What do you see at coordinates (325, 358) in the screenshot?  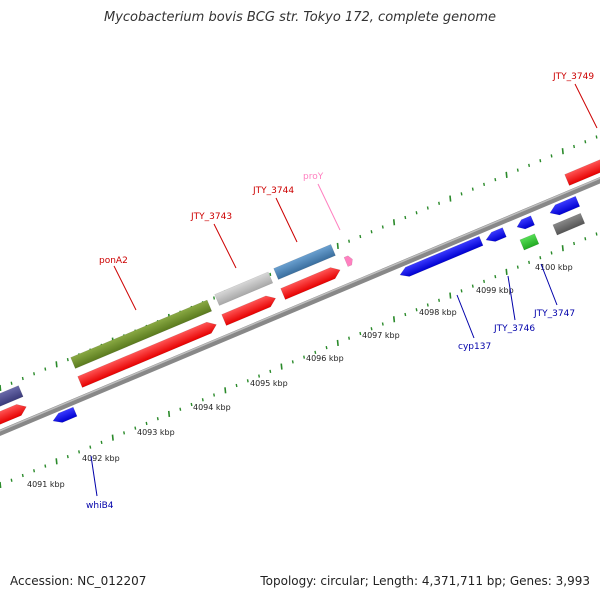 I see `scale-label-4096: 4096 kbp` at bounding box center [325, 358].